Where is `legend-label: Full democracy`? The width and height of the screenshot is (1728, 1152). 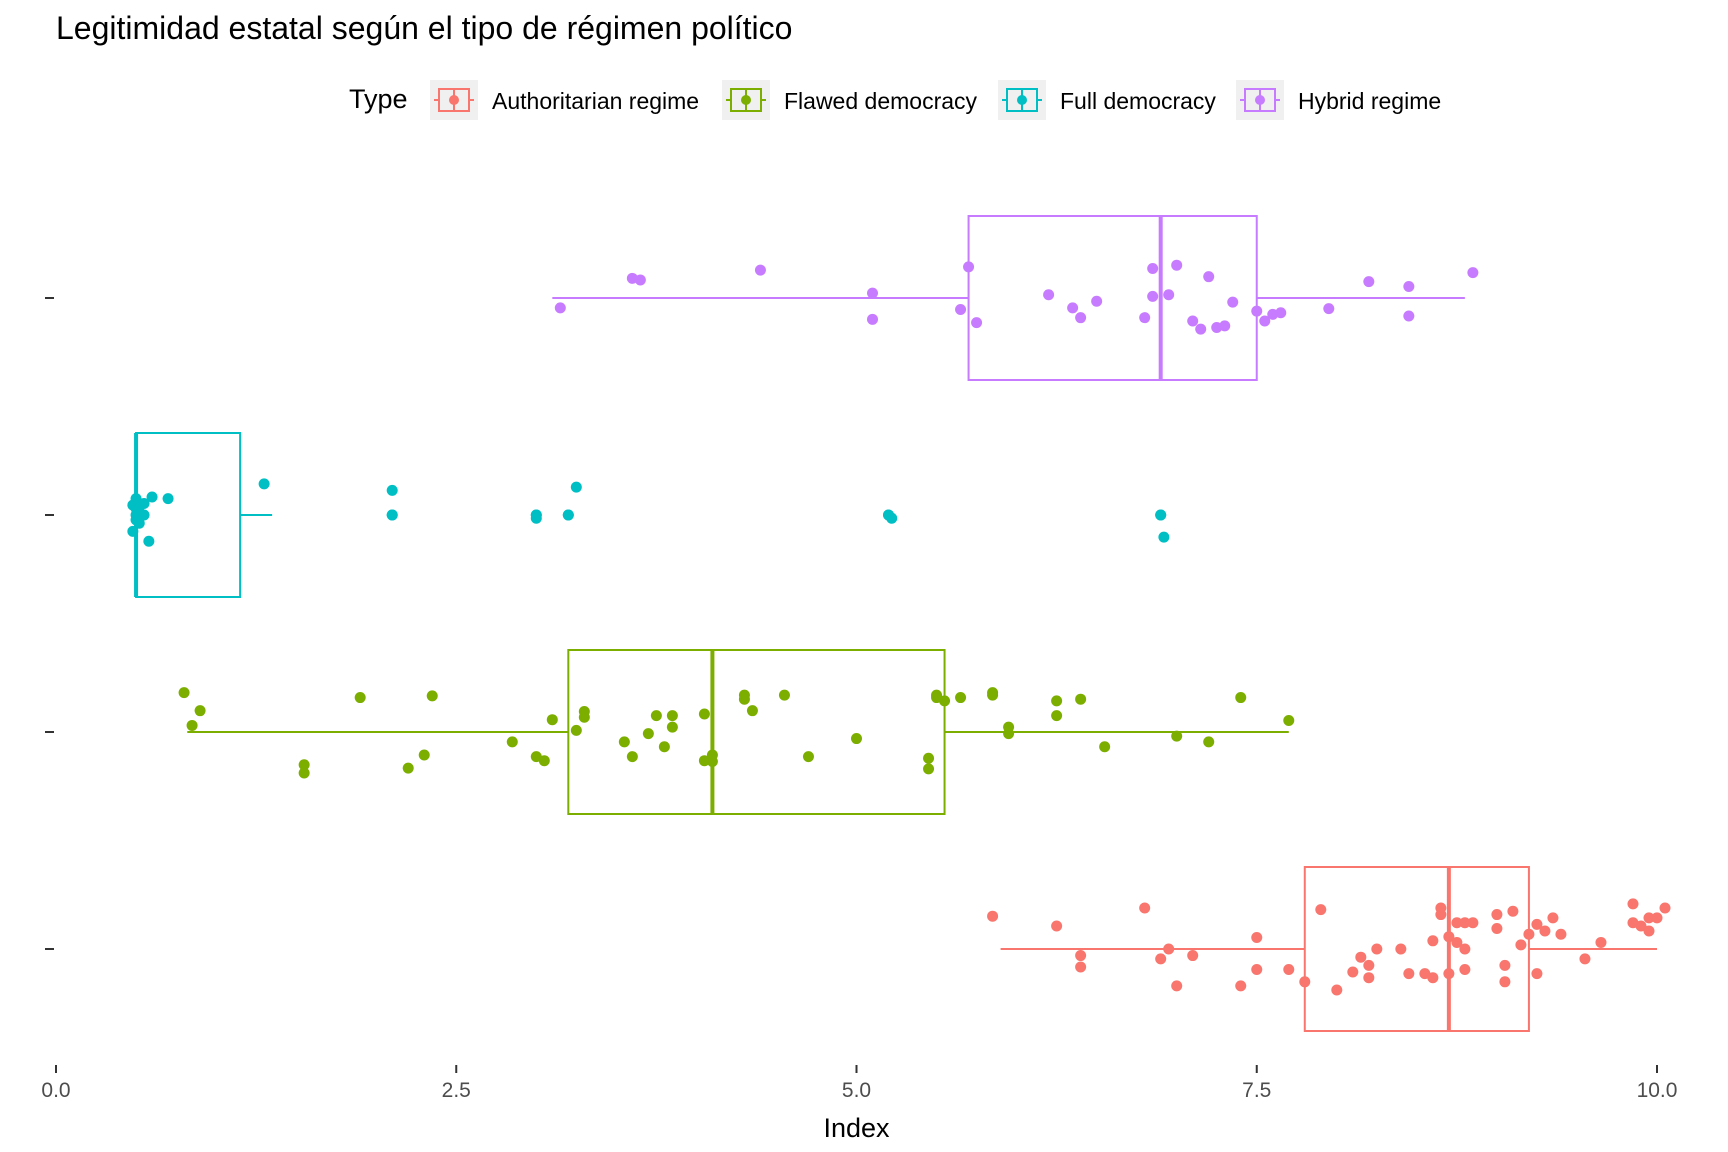 legend-label: Full democracy is located at coordinates (1138, 101).